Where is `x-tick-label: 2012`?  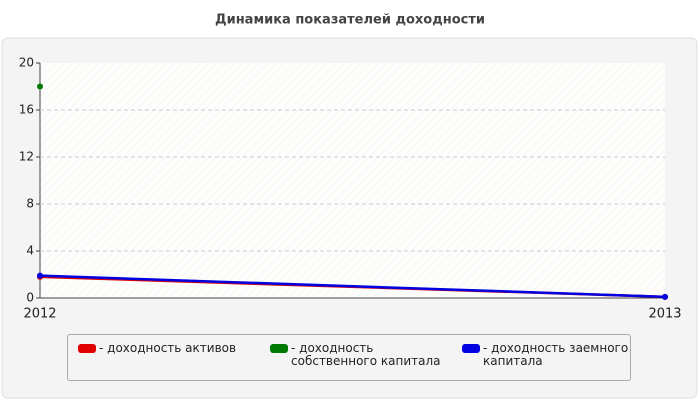
x-tick-label: 2012 is located at coordinates (39, 314).